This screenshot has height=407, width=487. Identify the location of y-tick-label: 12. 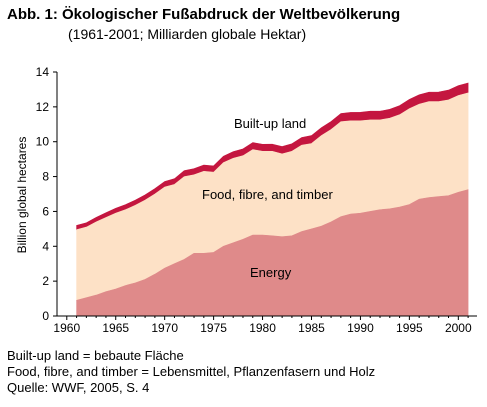
(43, 107).